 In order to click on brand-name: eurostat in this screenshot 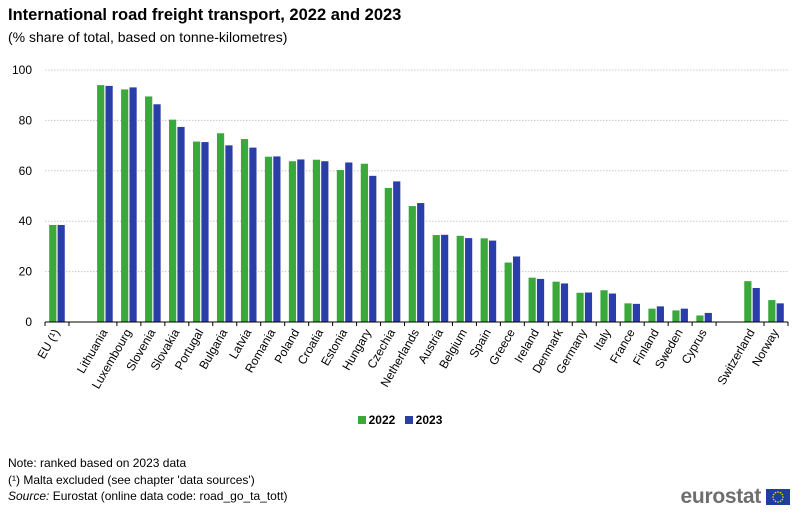, I will do `click(721, 496)`.